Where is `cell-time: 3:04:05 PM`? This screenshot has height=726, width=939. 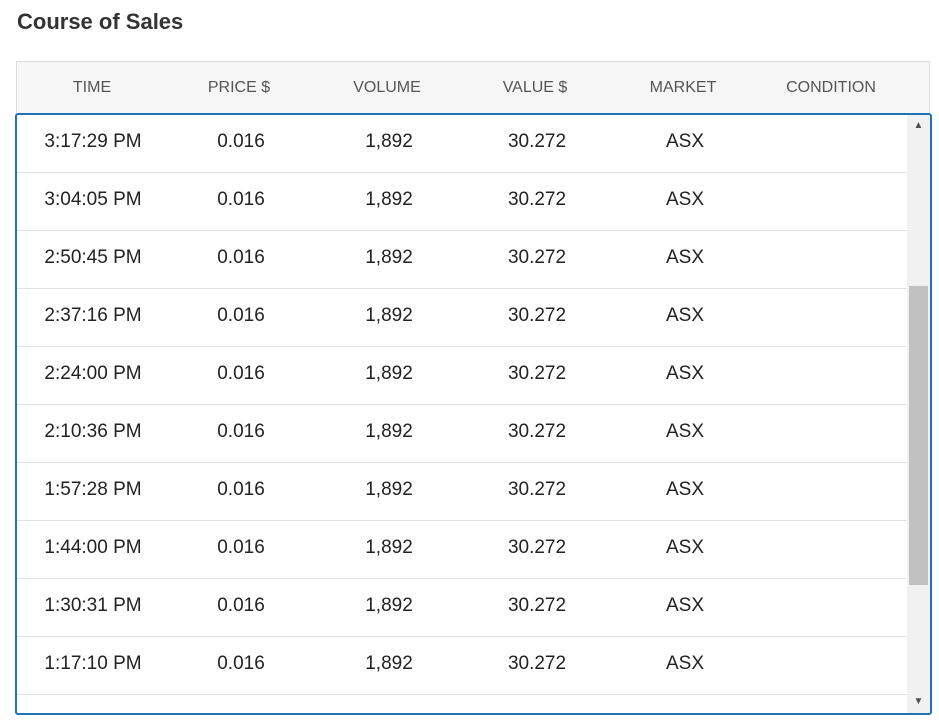 cell-time: 3:04:05 PM is located at coordinates (93, 199).